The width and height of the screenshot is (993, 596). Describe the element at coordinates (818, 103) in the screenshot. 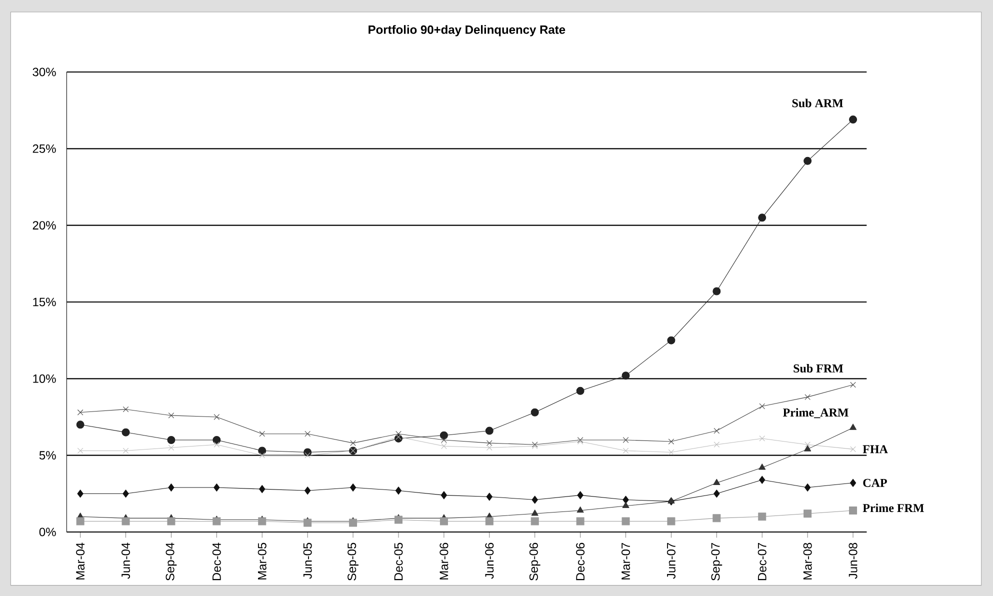

I see `series-label: Sub ARM` at that location.